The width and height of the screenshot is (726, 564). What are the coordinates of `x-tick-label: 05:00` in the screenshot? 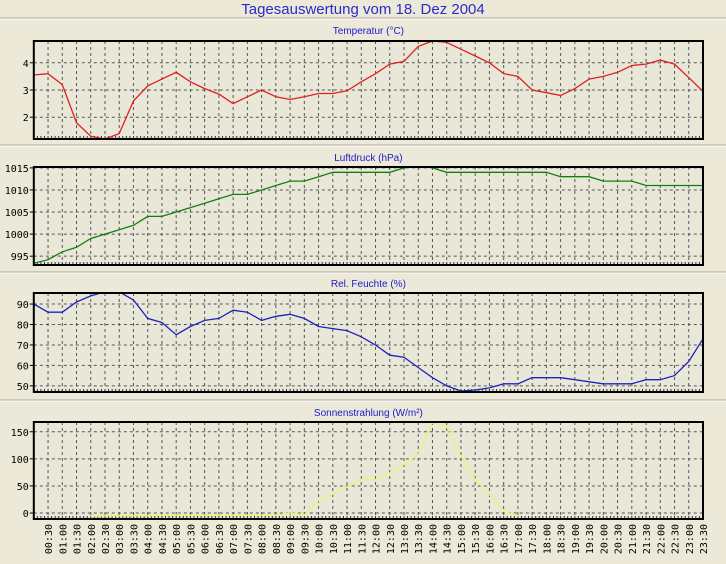 It's located at (177, 539).